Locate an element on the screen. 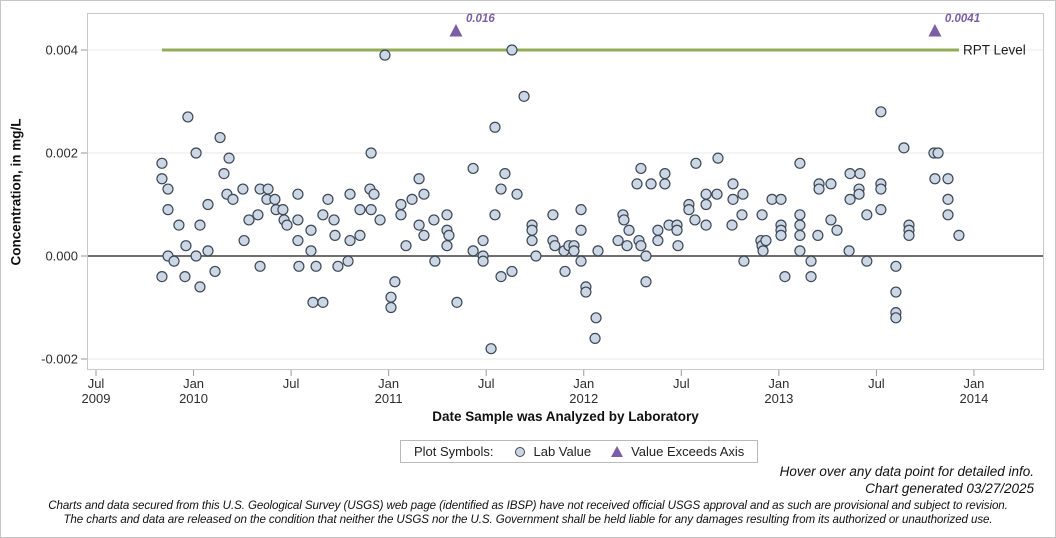 The width and height of the screenshot is (1056, 538). value-exceeds-point is located at coordinates (456, 30).